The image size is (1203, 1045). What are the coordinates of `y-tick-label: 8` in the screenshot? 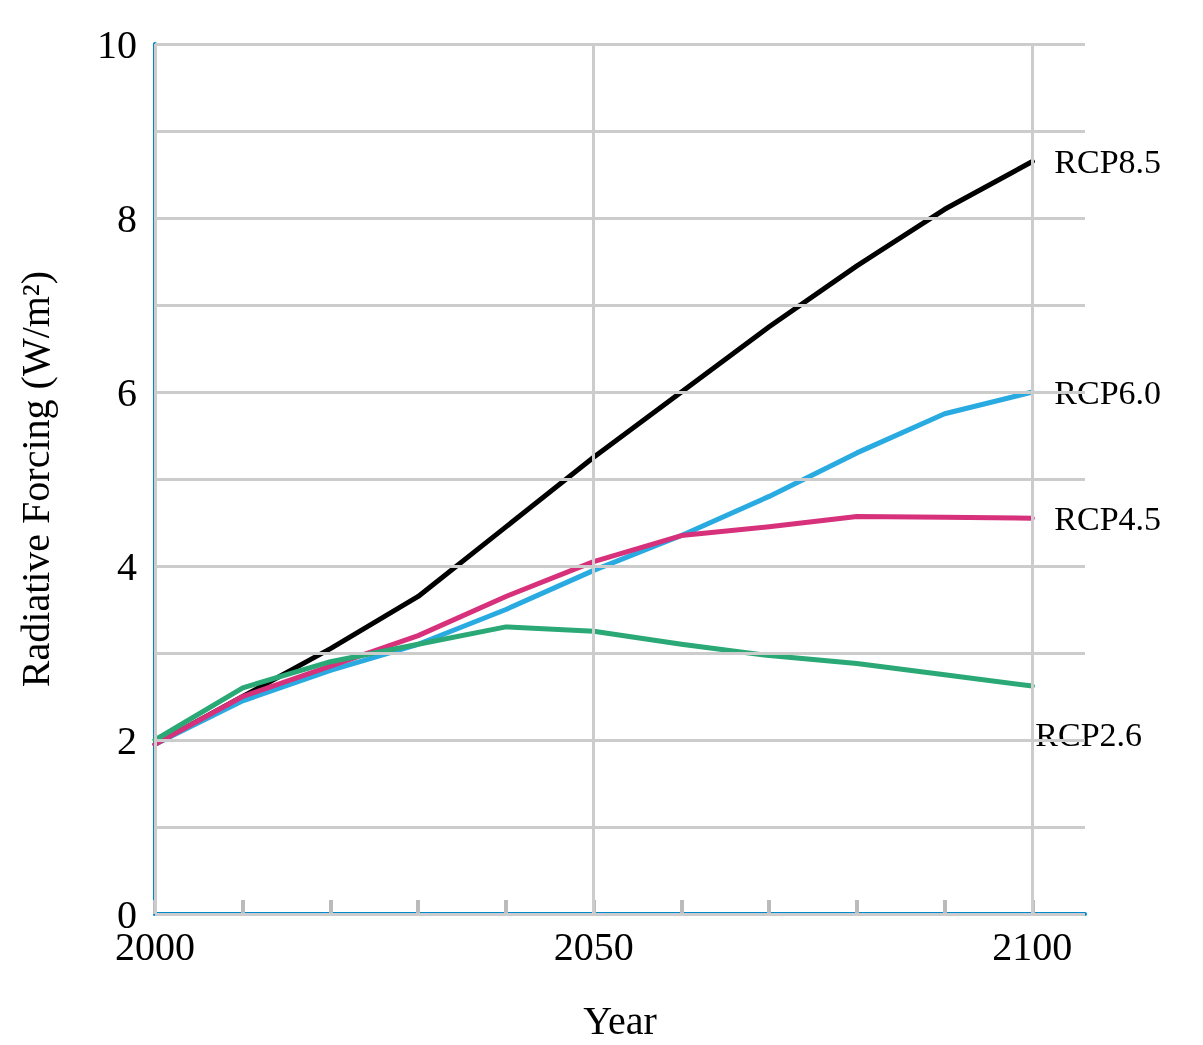 It's located at (127, 218).